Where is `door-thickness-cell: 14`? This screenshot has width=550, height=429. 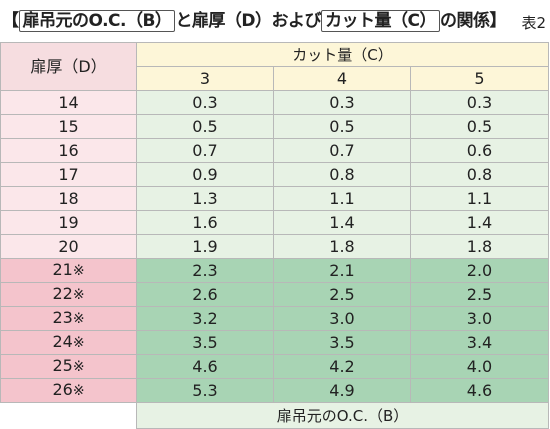 door-thickness-cell: 14 is located at coordinates (68, 102).